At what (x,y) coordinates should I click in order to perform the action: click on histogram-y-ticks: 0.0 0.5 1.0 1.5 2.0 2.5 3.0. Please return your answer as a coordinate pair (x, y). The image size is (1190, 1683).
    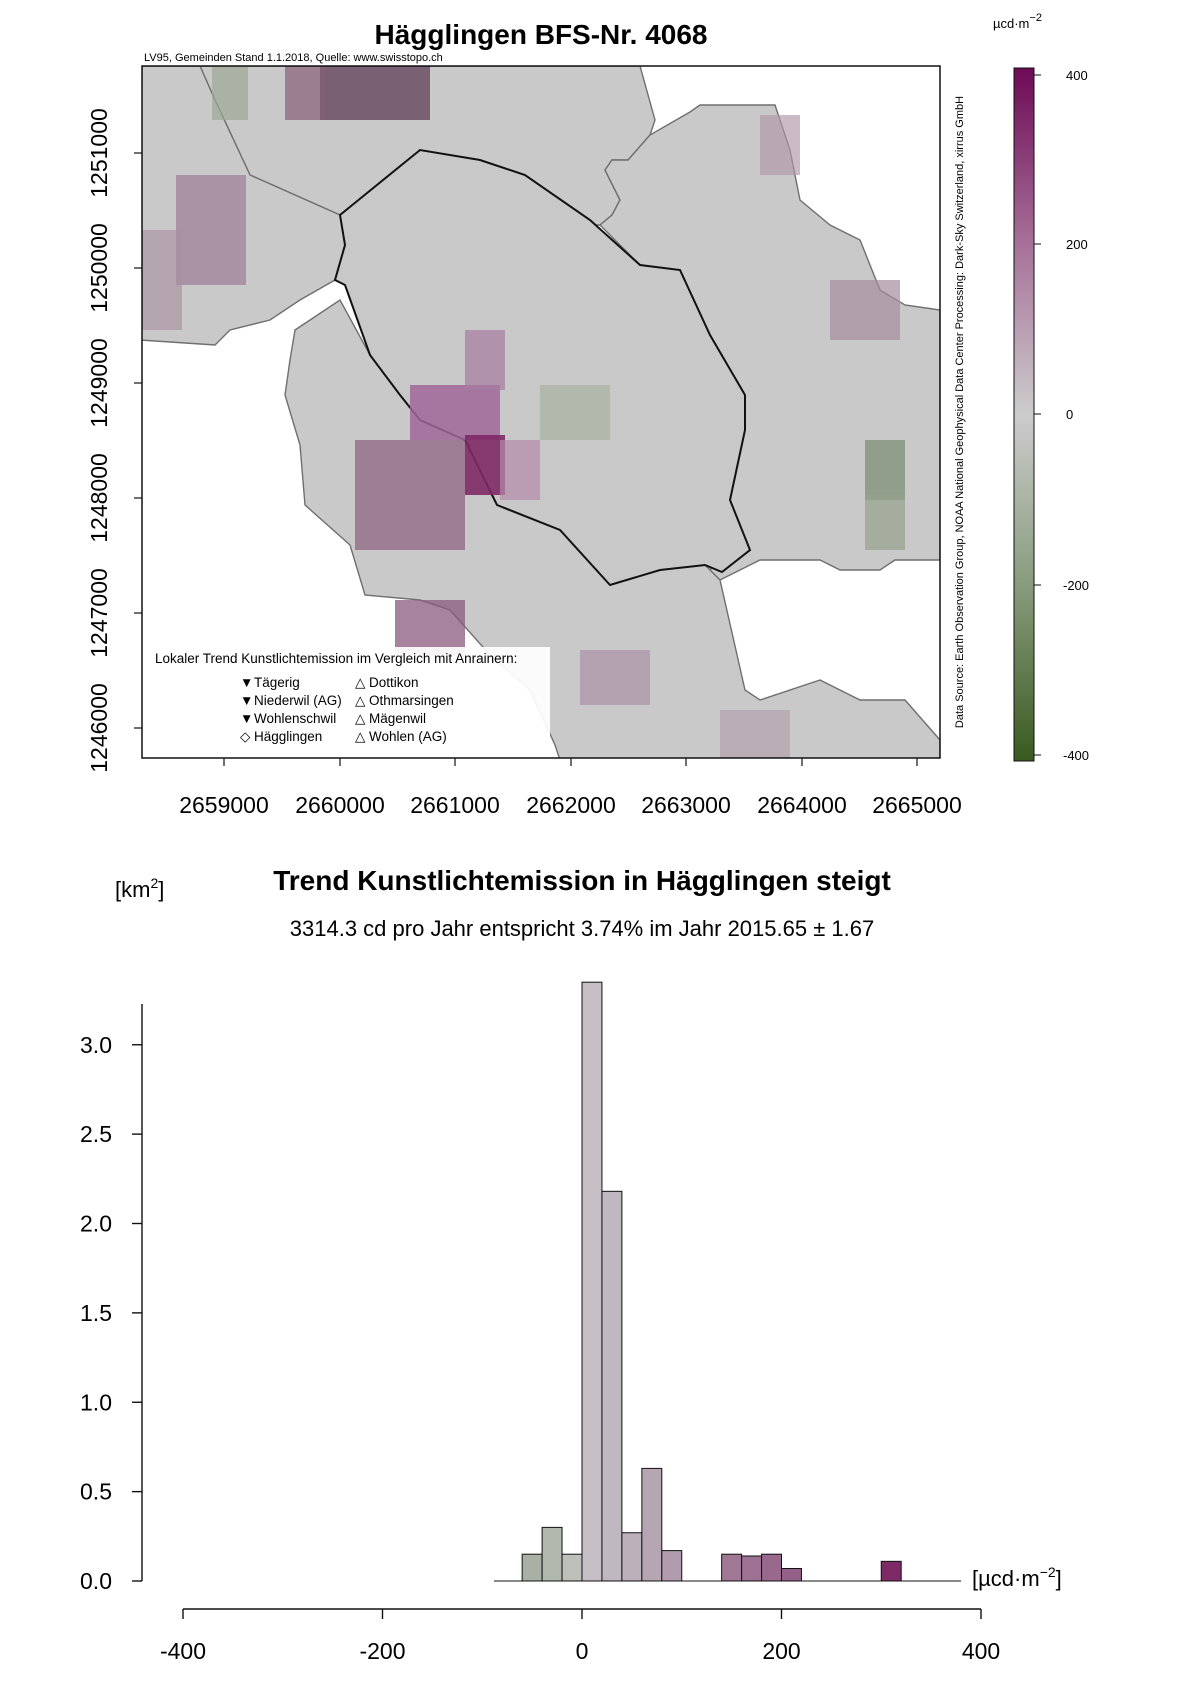
    Looking at the image, I should click on (111, 1313).